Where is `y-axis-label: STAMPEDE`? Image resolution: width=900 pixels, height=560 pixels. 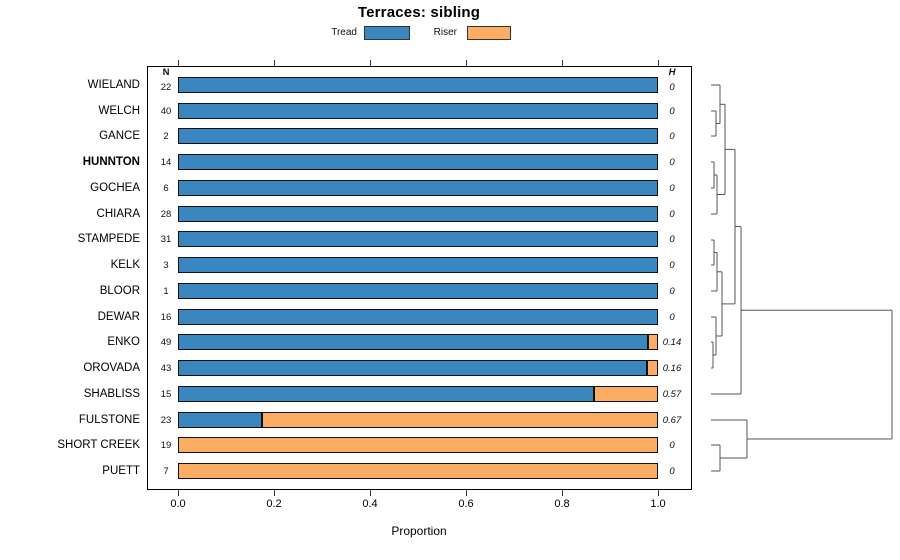 y-axis-label: STAMPEDE is located at coordinates (108, 239).